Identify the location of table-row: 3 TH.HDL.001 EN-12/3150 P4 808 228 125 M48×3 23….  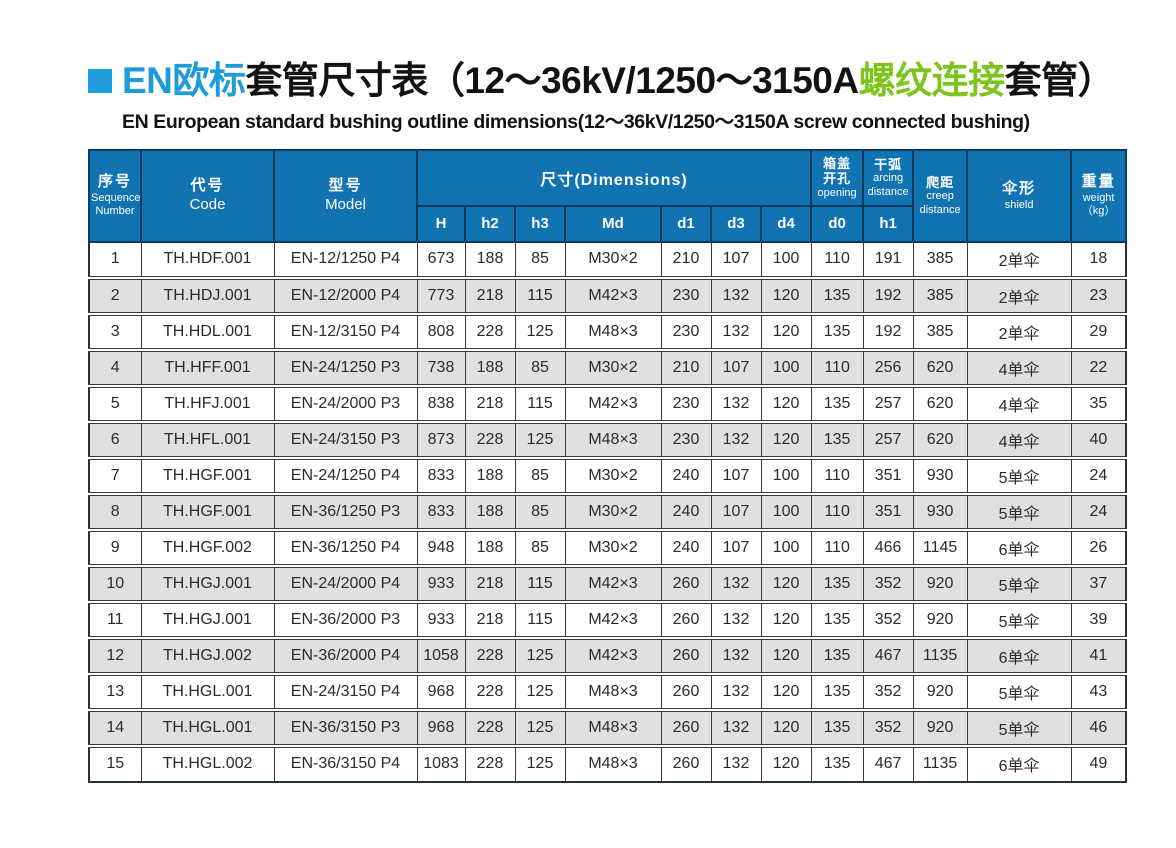
(607, 331).